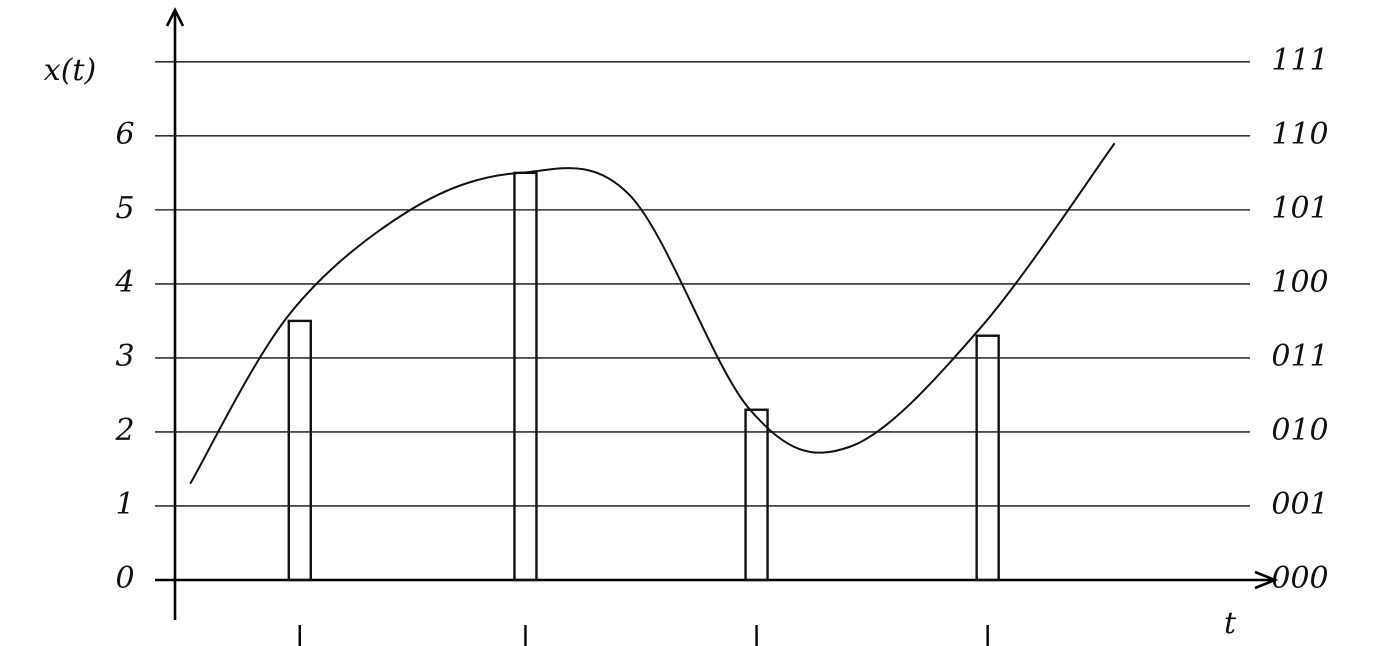 The height and width of the screenshot is (646, 1392). I want to click on y-tick-label: 2, so click(124, 430).